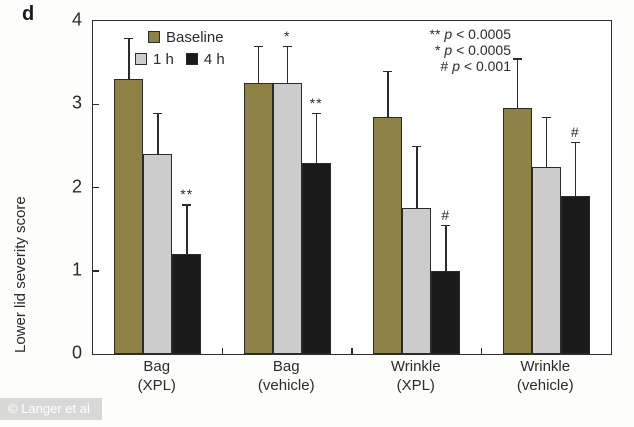 The image size is (634, 427). I want to click on bar-1h-group4, so click(546, 260).